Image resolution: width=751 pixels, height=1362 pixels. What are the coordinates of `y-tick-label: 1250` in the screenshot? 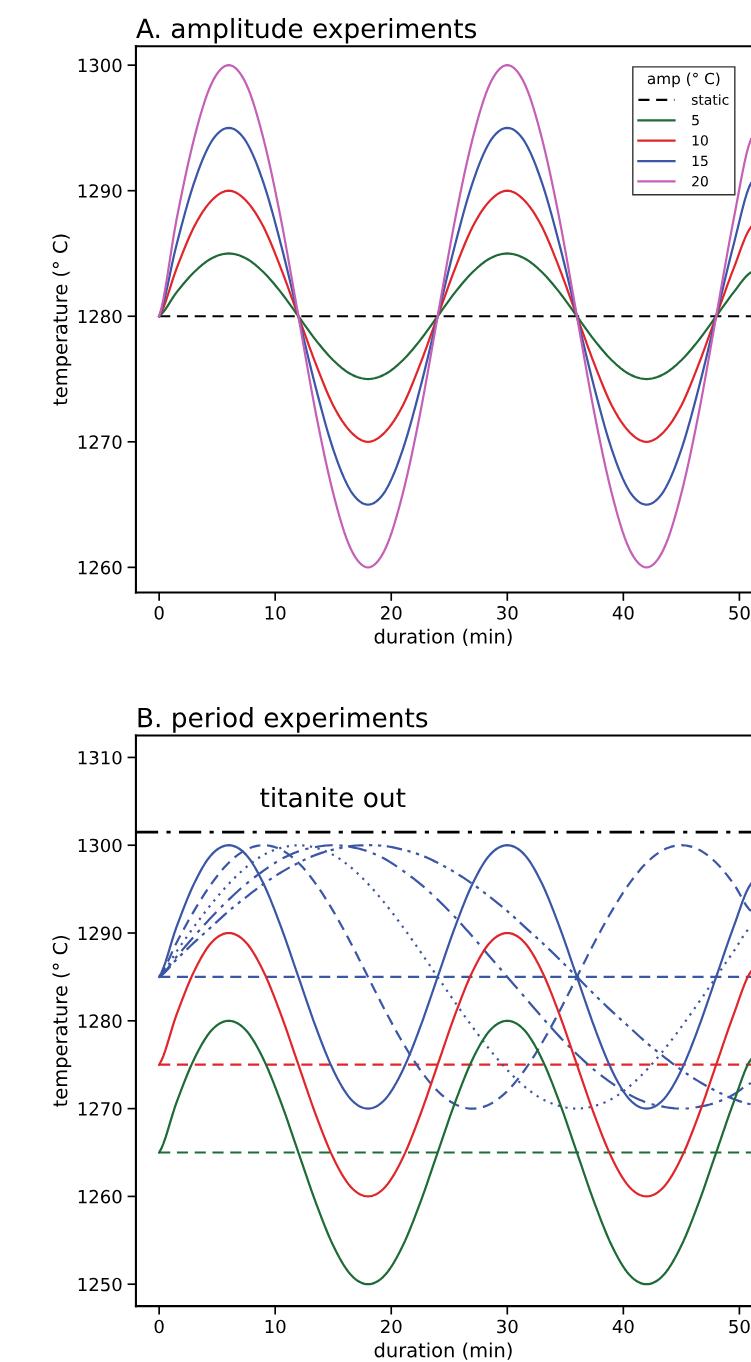 It's located at (100, 1284).